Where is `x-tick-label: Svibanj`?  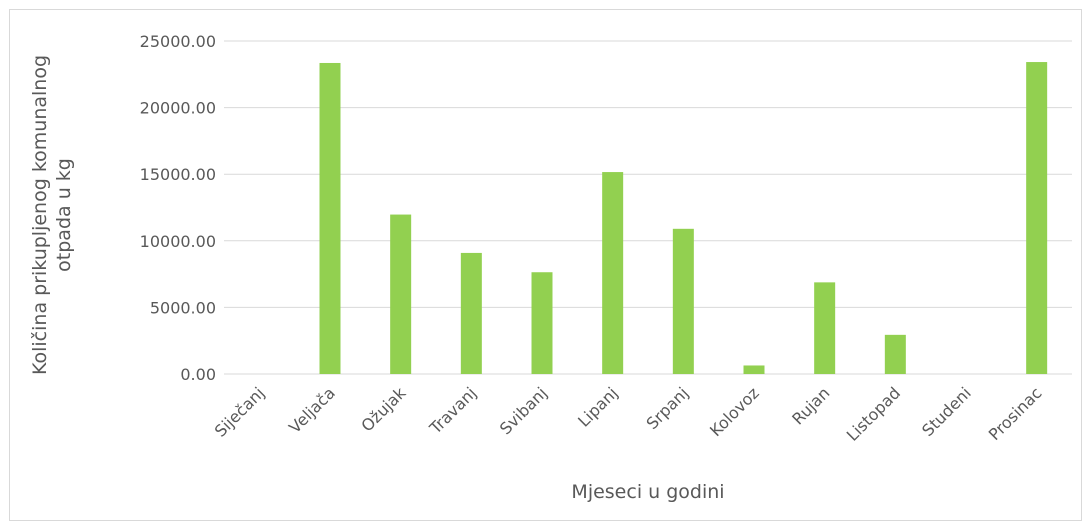
x-tick-label: Svibanj is located at coordinates (523, 410).